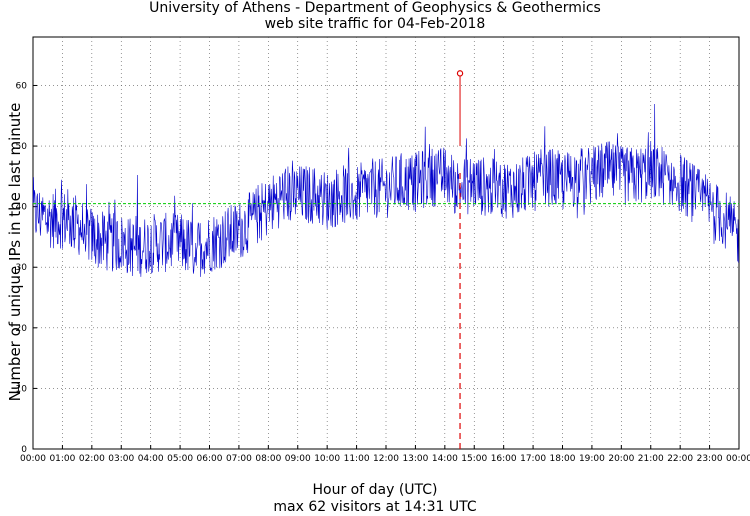 The image size is (750, 516). What do you see at coordinates (22, 208) in the screenshot?
I see `y-tick-label: 40` at bounding box center [22, 208].